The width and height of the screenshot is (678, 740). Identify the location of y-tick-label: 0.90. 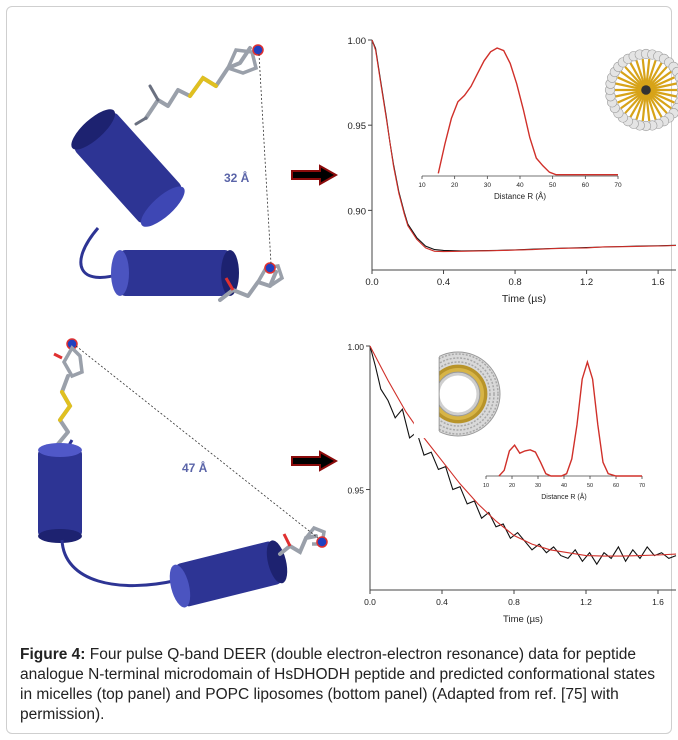
(357, 211).